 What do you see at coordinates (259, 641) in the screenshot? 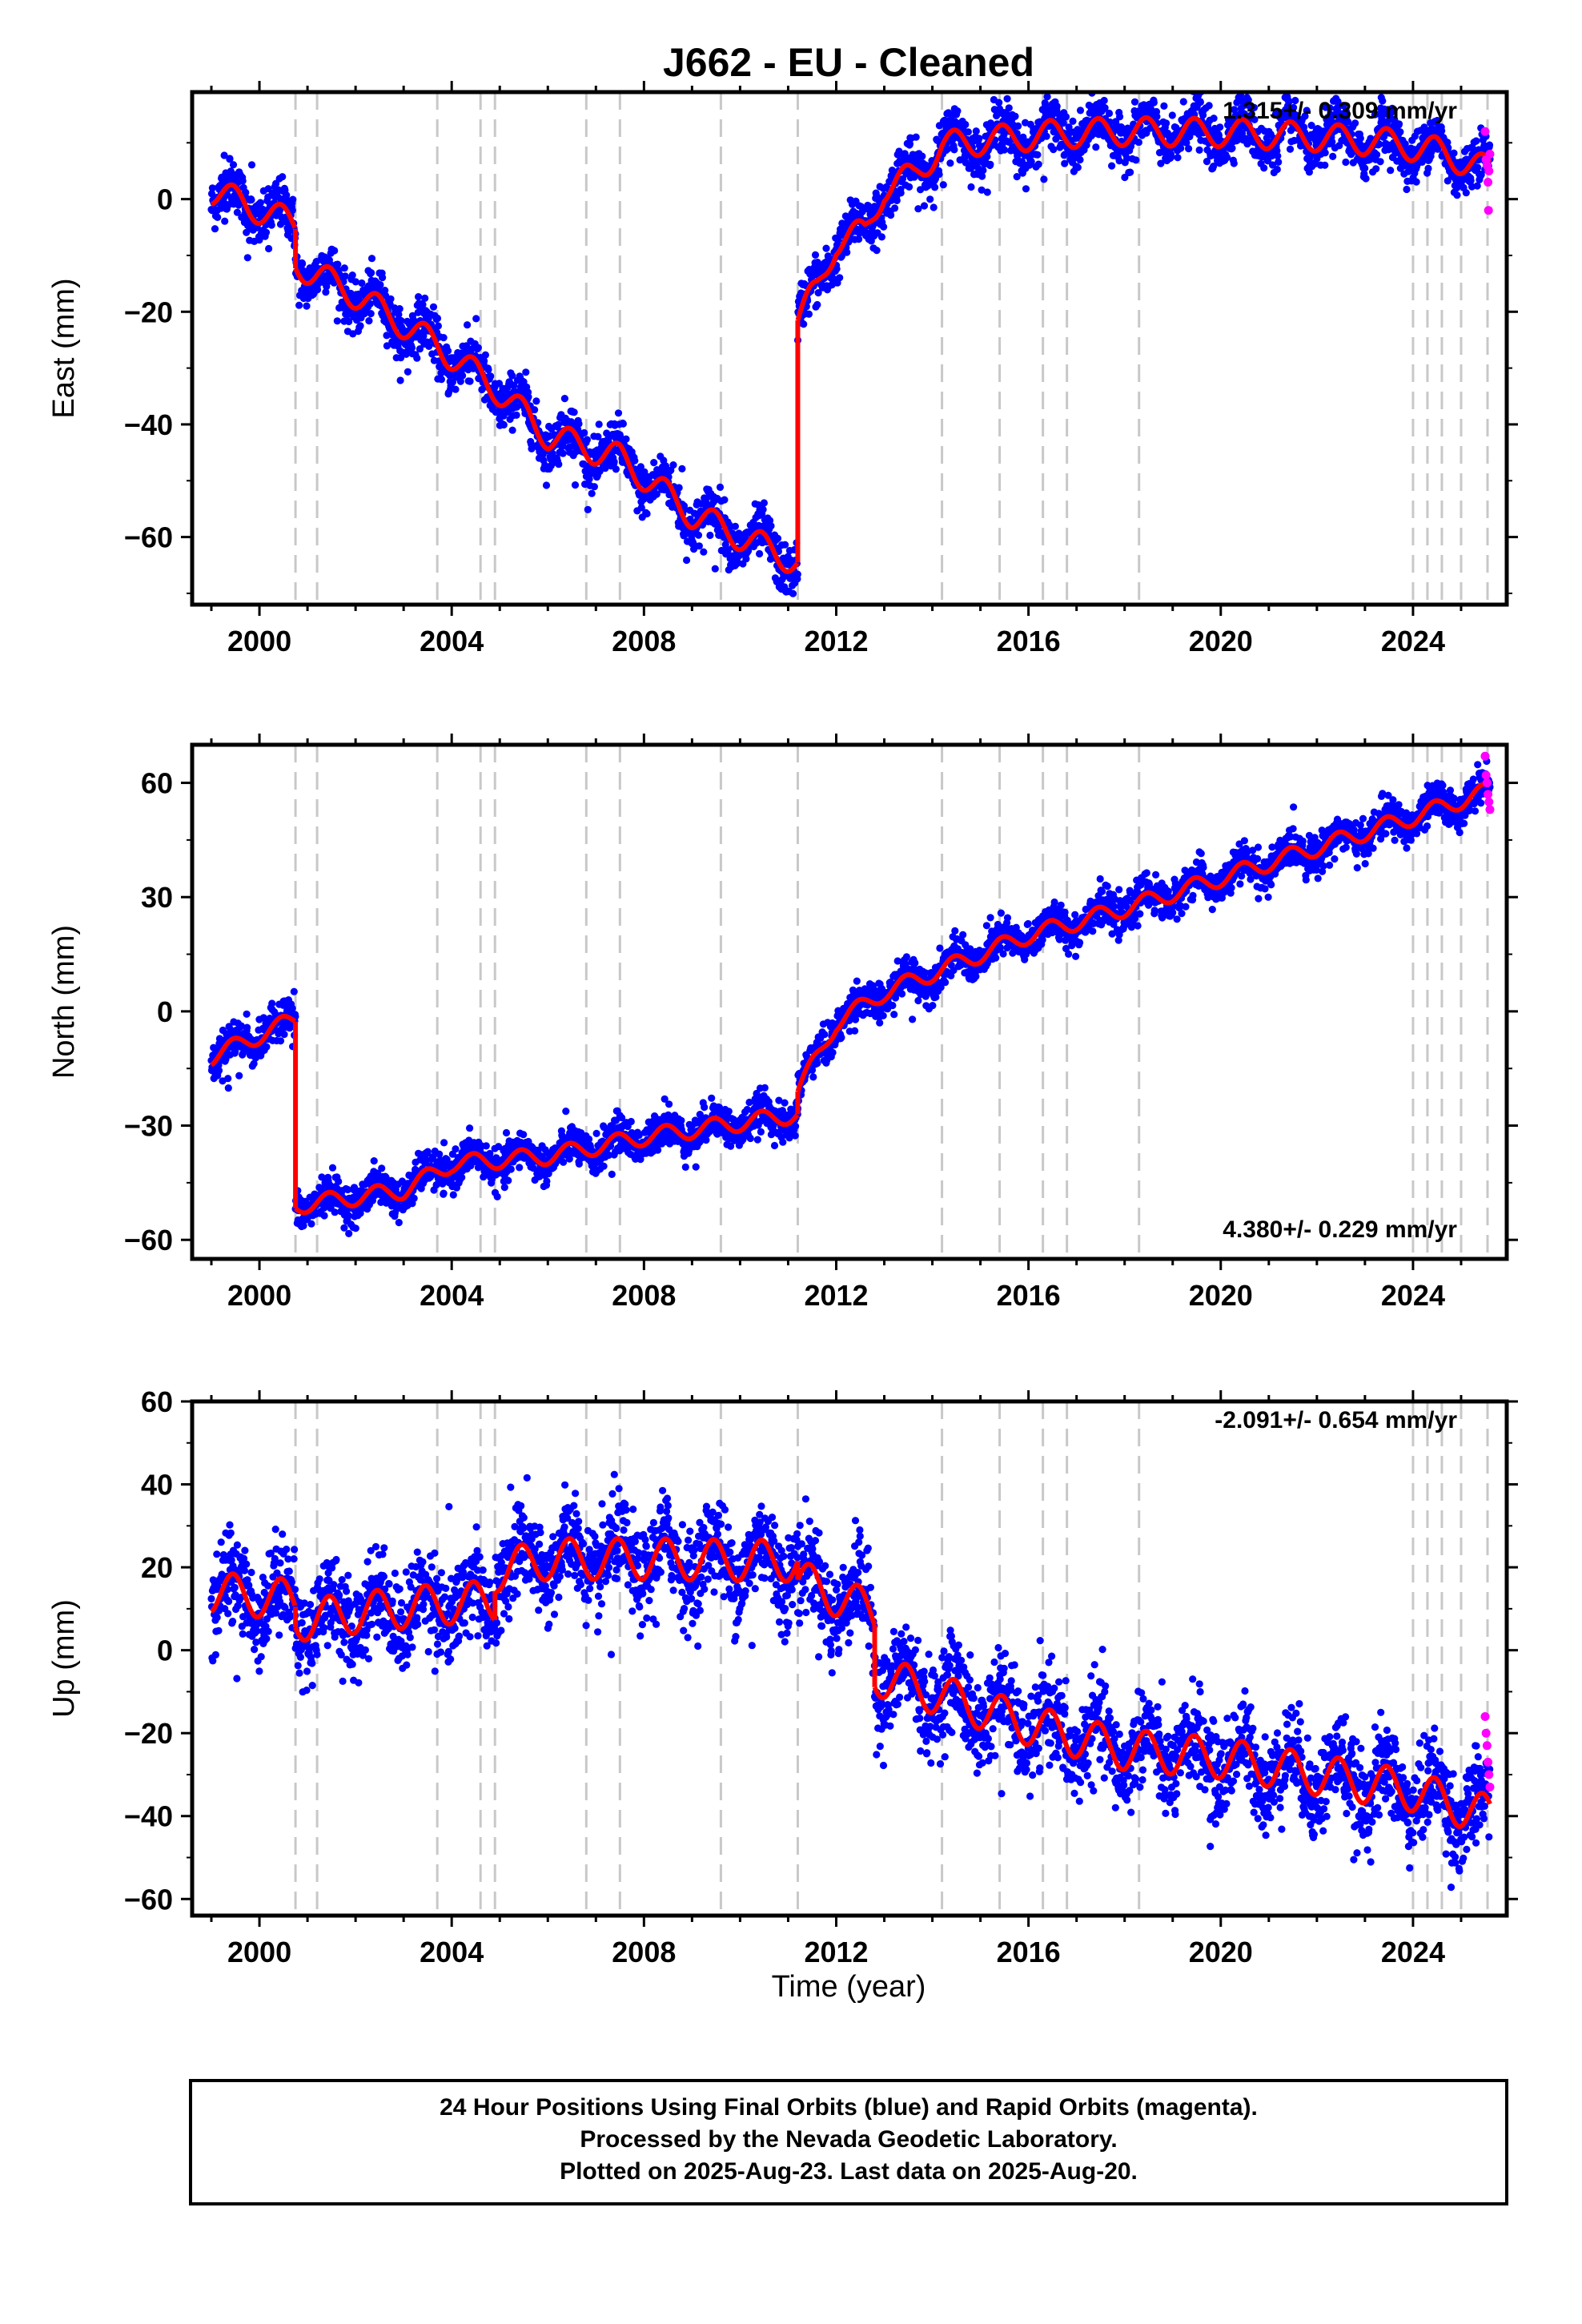
I see `x-tick-label: 2000` at bounding box center [259, 641].